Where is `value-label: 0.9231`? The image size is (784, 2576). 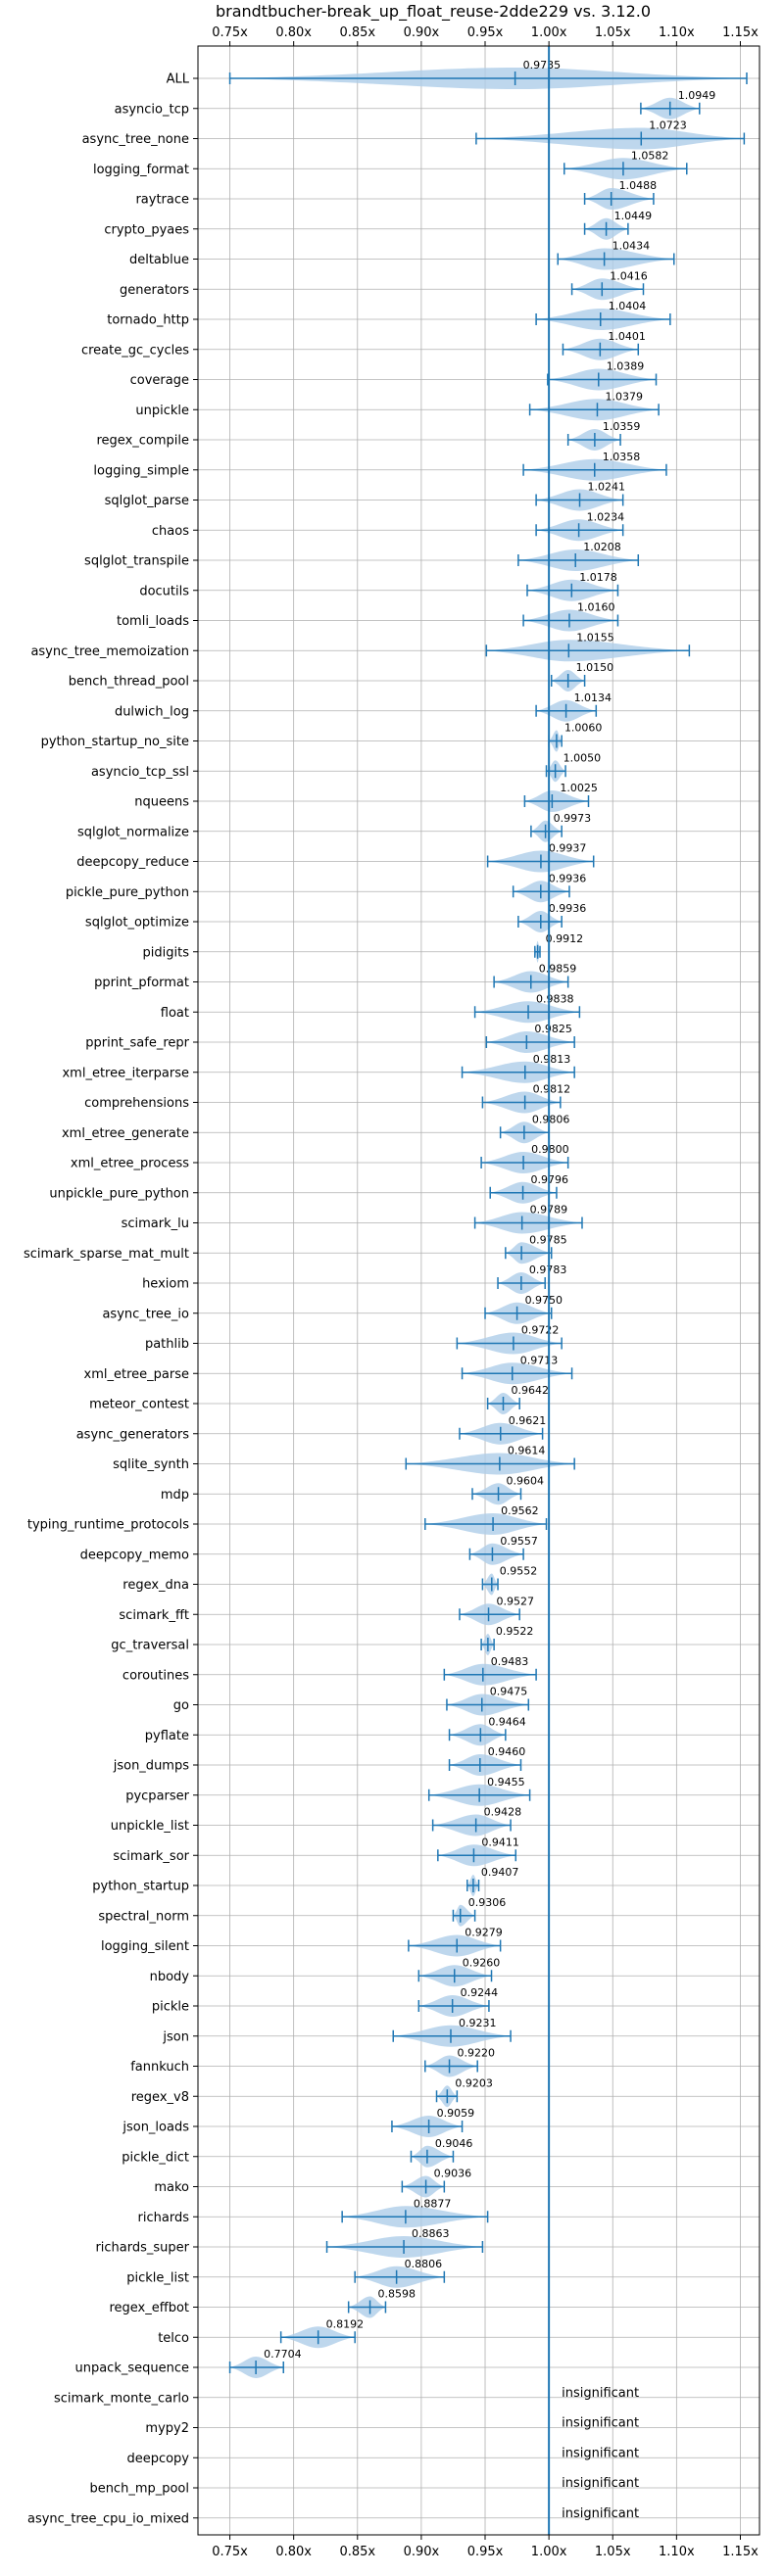
value-label: 0.9231 is located at coordinates (478, 2023).